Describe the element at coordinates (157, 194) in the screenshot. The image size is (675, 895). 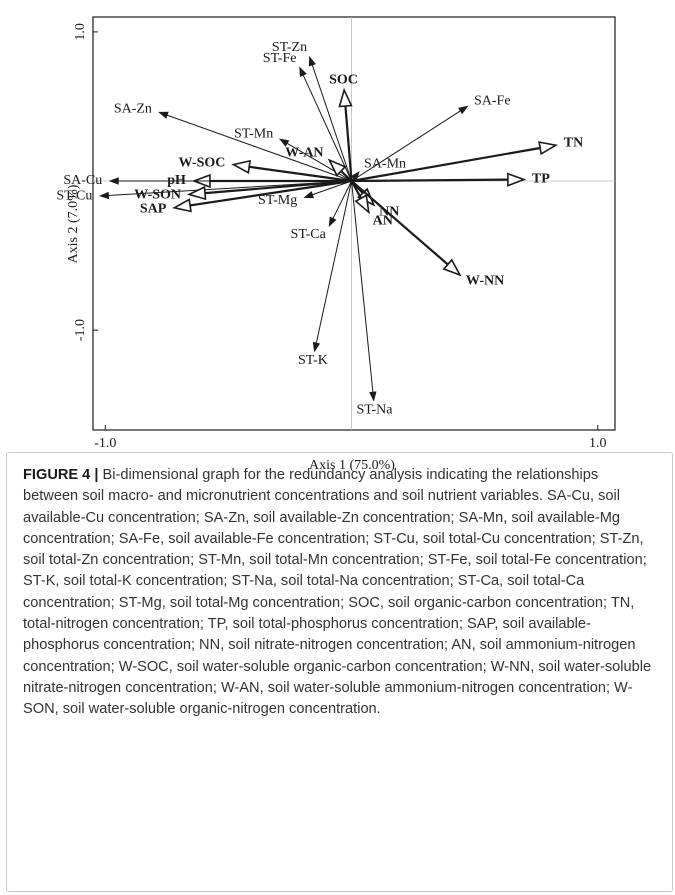
I see `arrow-label: W-SON` at that location.